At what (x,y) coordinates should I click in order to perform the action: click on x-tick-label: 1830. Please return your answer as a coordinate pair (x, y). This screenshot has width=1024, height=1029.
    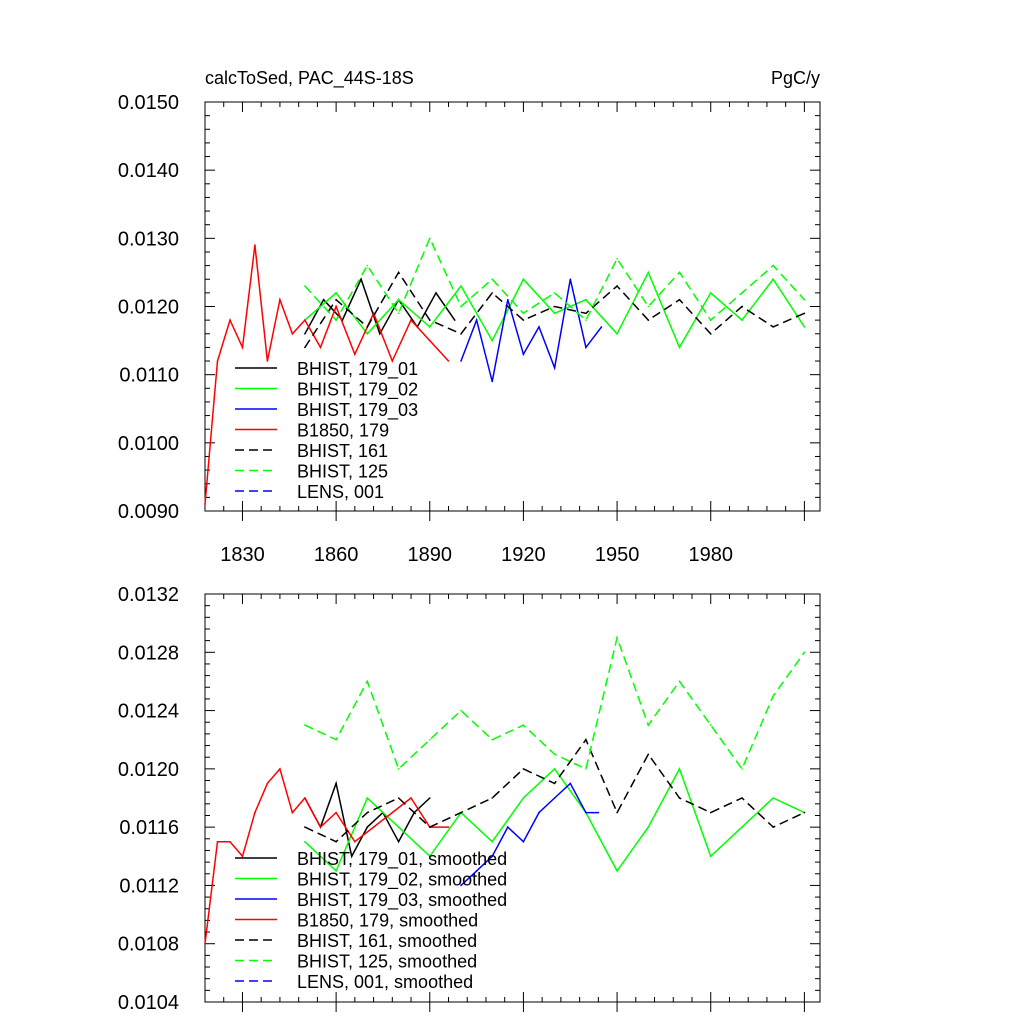
    Looking at the image, I should click on (242, 555).